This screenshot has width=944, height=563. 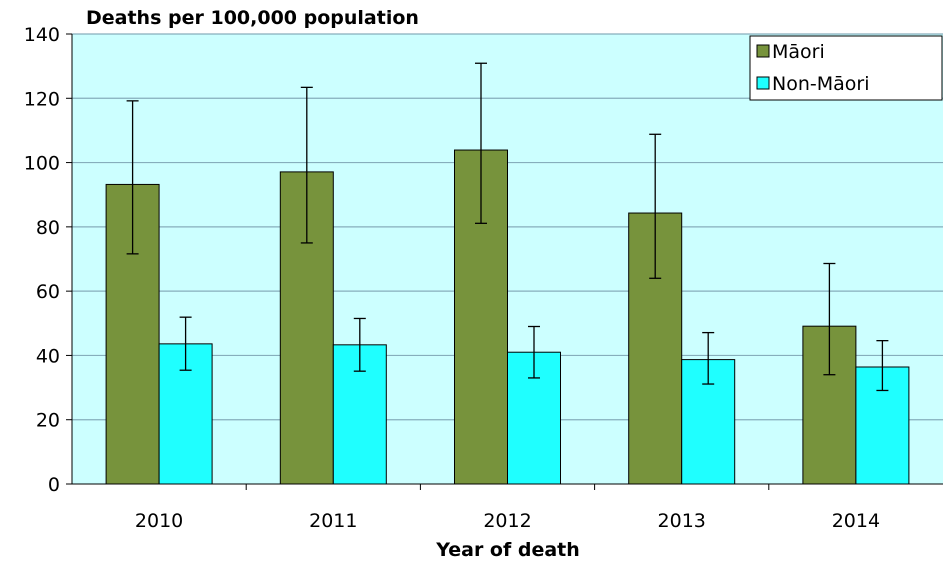 What do you see at coordinates (48, 292) in the screenshot?
I see `y-tick-label: 60` at bounding box center [48, 292].